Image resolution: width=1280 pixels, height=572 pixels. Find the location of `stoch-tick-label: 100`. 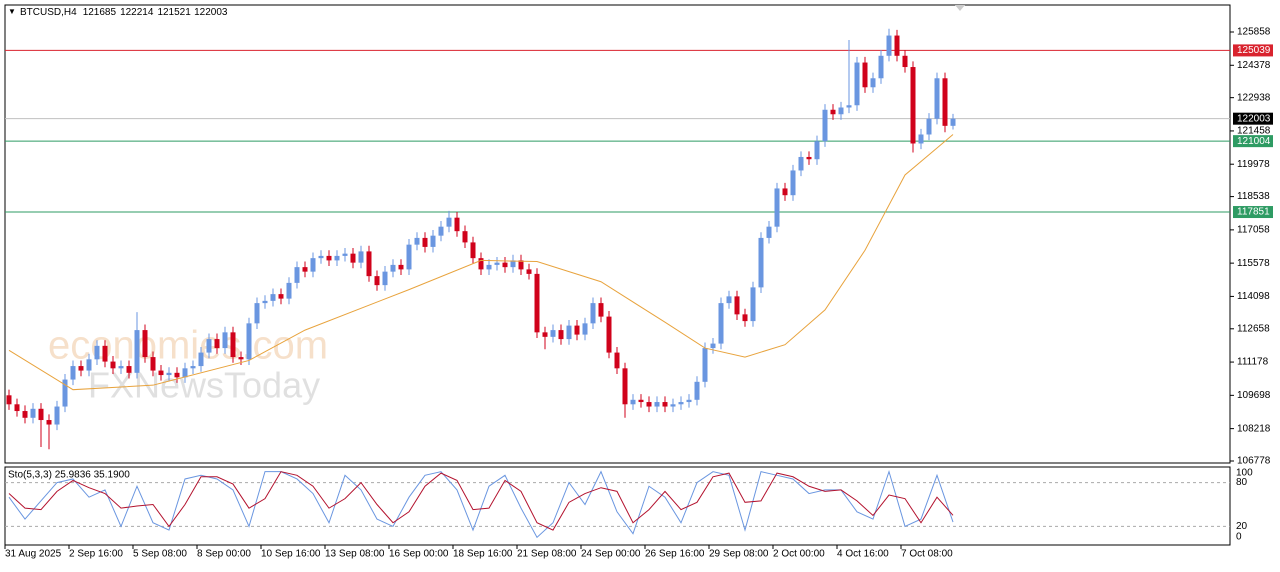

stoch-tick-label: 100 is located at coordinates (1244, 473).